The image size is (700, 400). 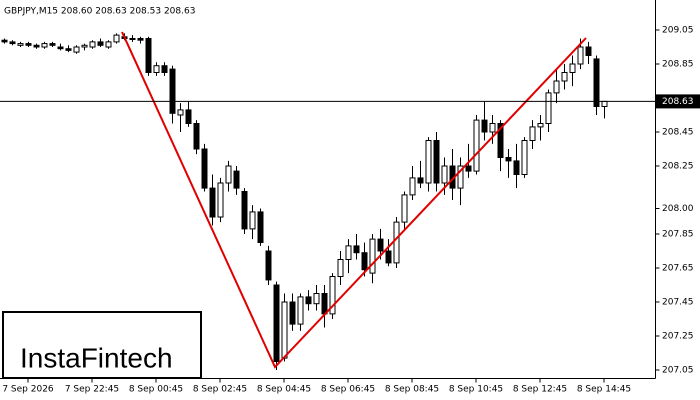 What do you see at coordinates (96, 357) in the screenshot?
I see `logo: InstaFintech` at bounding box center [96, 357].